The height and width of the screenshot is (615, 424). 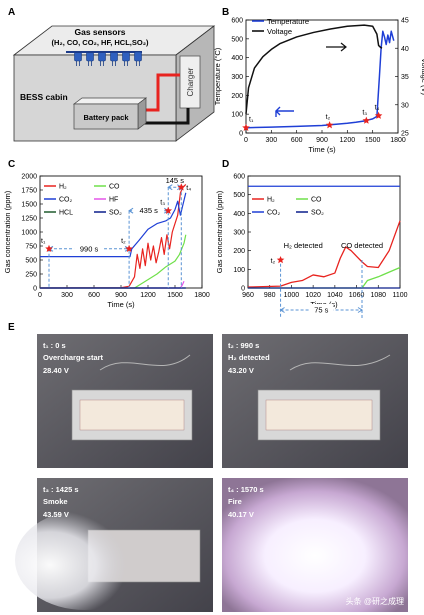 I want to click on photo-t4: t₄ : 1570 s Fire 40.17 V 头条 @研之成理, so click(x=315, y=545).